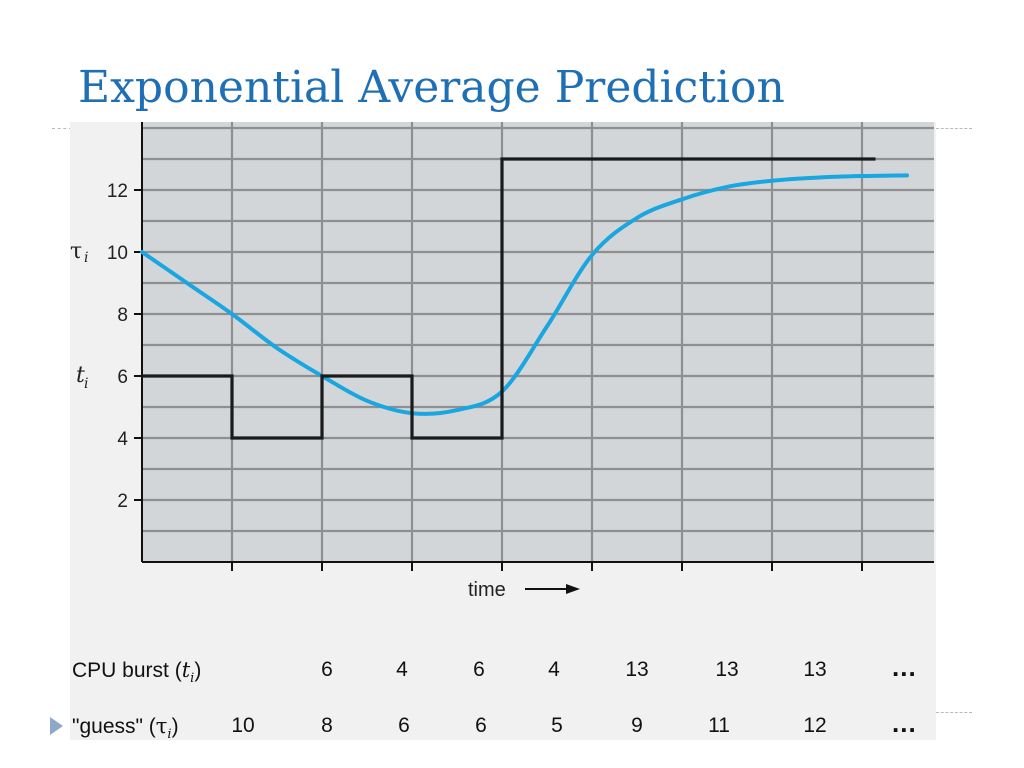 The height and width of the screenshot is (768, 1024). Describe the element at coordinates (117, 253) in the screenshot. I see `y-tick-label: 10` at that location.